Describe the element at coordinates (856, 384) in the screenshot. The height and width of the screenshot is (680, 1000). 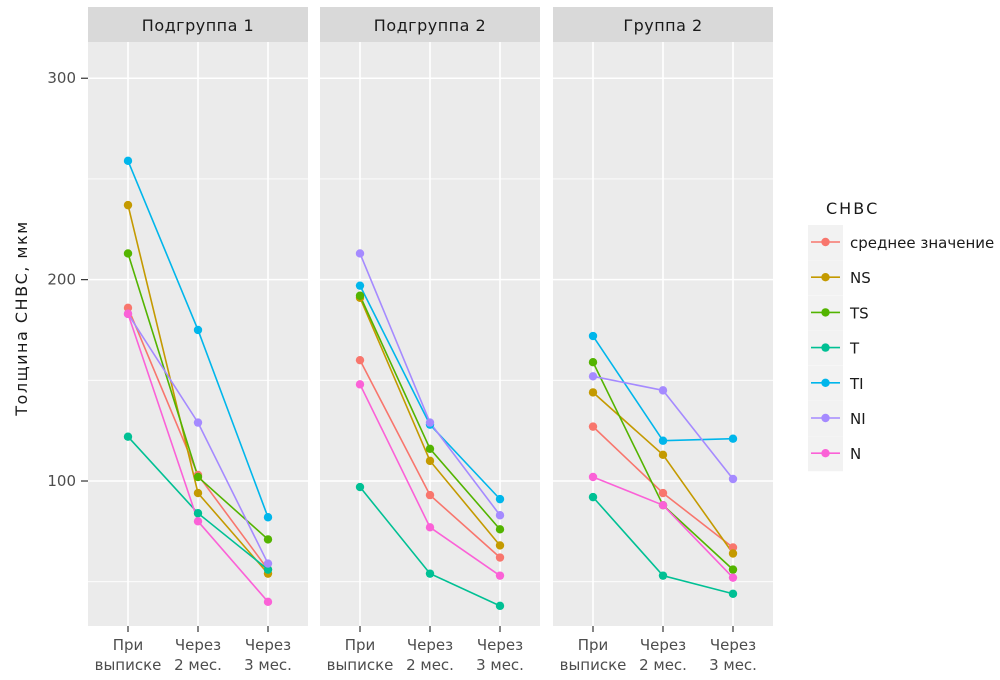
I see `legend-label: TI` at that location.